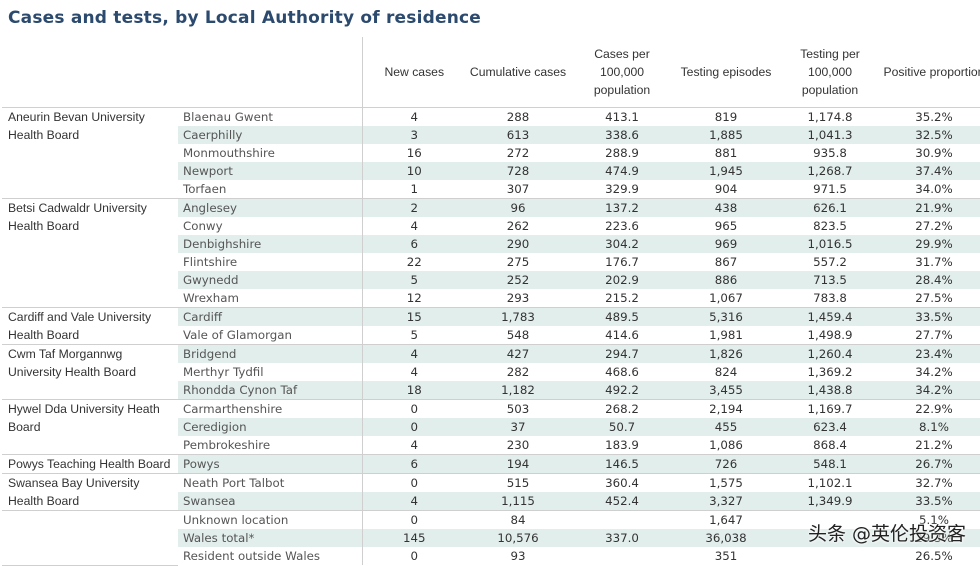  I want to click on cases-per-100k-cell: 294.7, so click(622, 353).